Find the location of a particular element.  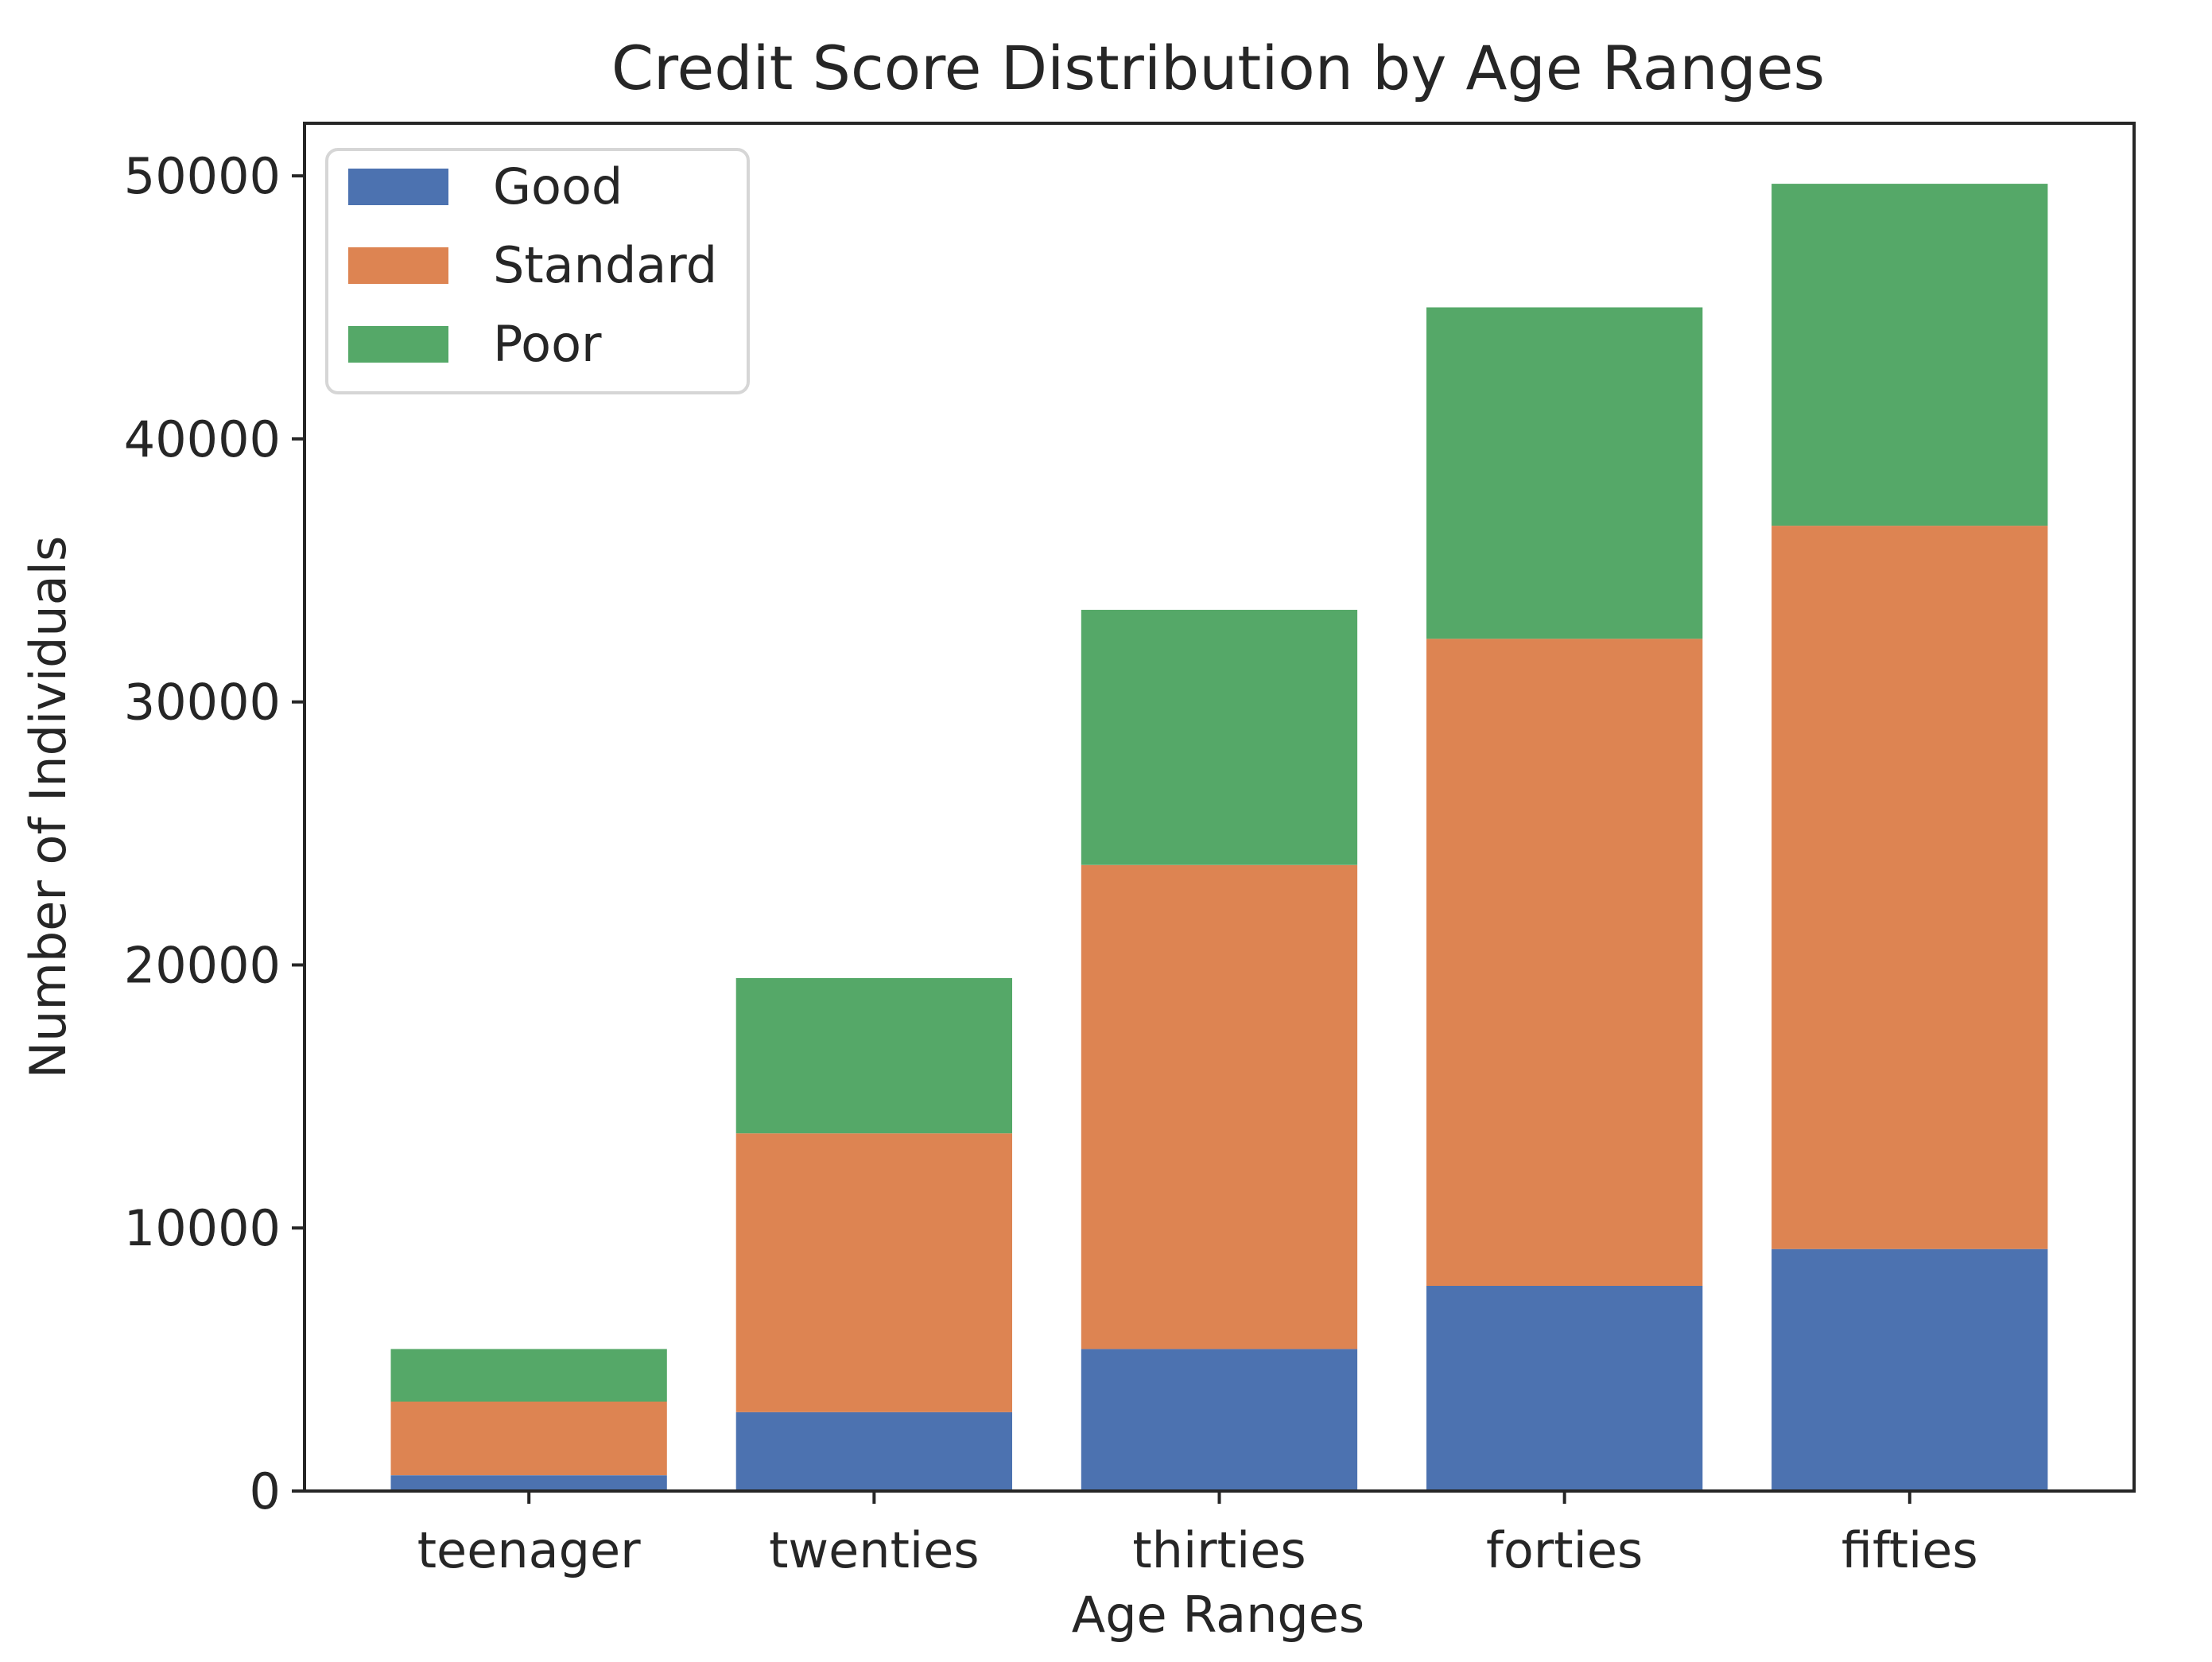

bar-good-fifties is located at coordinates (1910, 1369).